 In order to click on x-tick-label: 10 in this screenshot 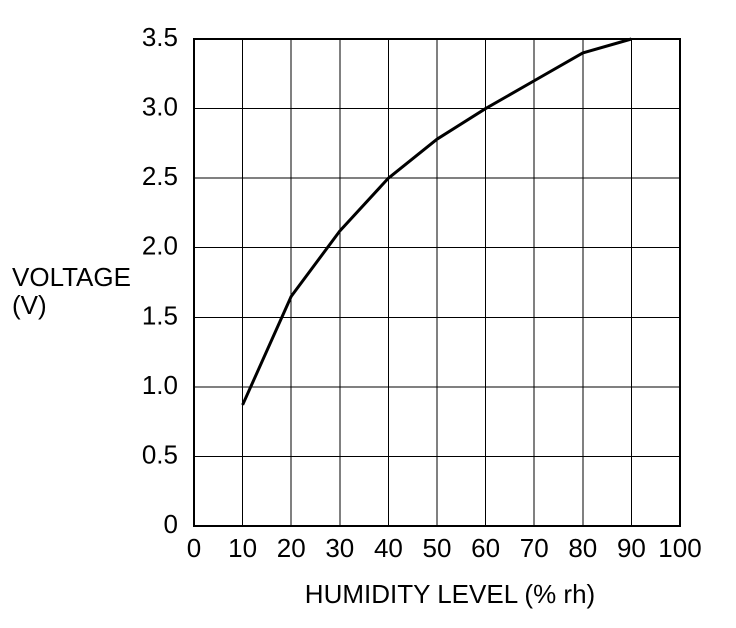, I will do `click(242, 548)`.